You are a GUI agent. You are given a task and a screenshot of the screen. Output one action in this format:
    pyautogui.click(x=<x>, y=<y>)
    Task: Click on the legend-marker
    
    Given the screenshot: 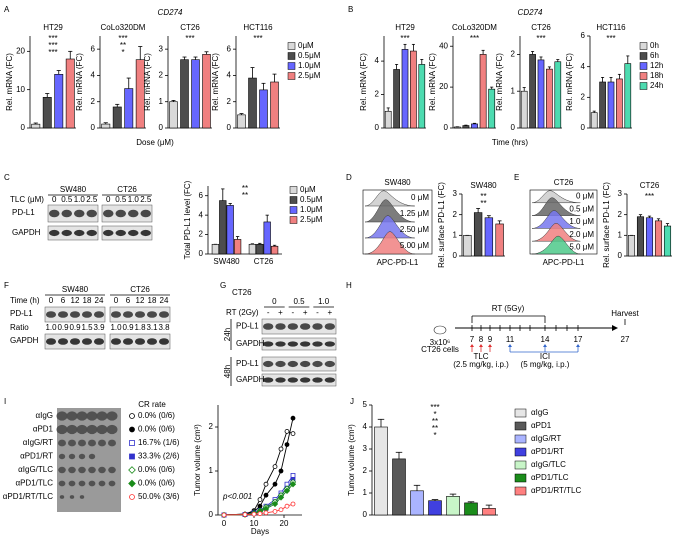 What is the action you would take?
    pyautogui.click(x=132, y=470)
    